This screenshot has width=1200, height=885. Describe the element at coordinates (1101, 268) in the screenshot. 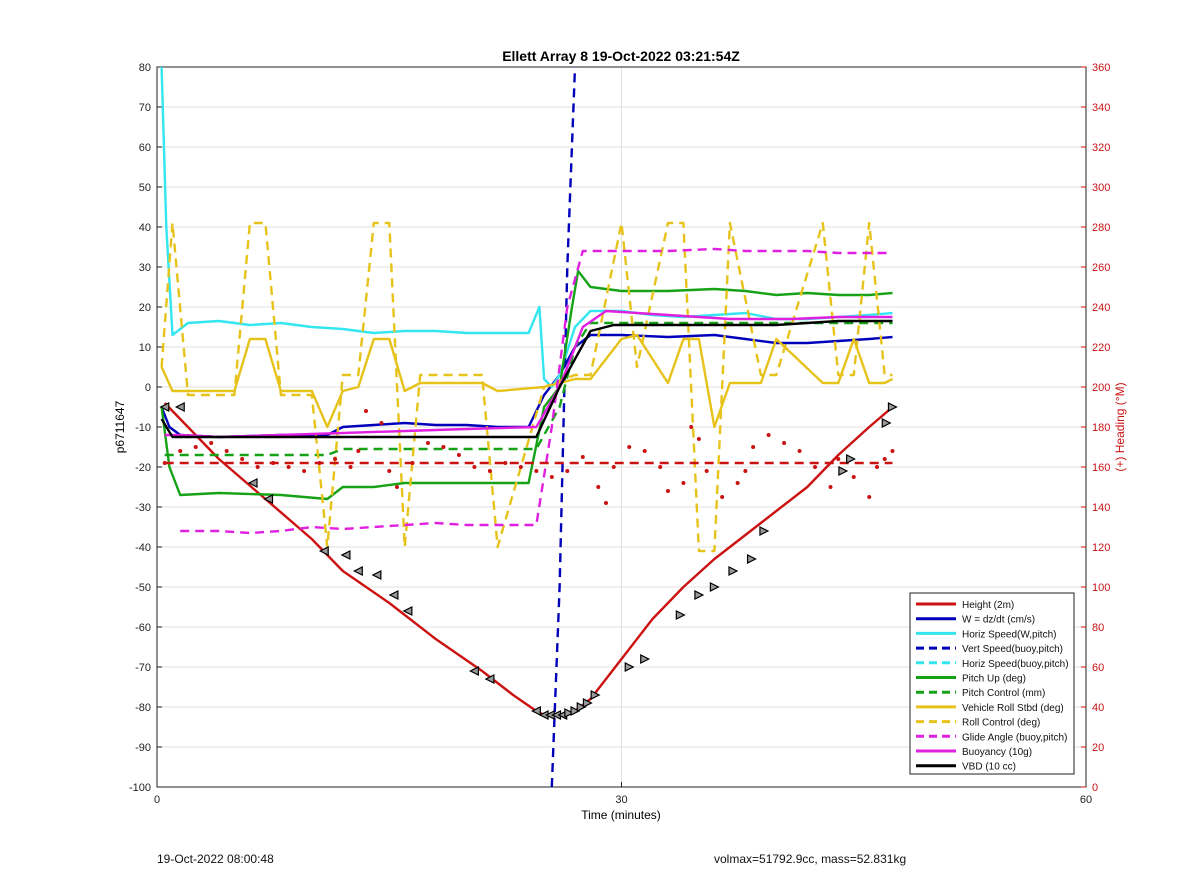

I see `y-right-tick-label: 260` at that location.